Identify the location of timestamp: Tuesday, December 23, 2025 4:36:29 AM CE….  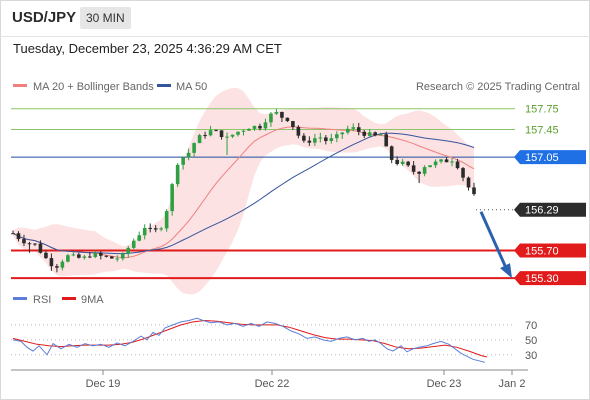
(147, 48).